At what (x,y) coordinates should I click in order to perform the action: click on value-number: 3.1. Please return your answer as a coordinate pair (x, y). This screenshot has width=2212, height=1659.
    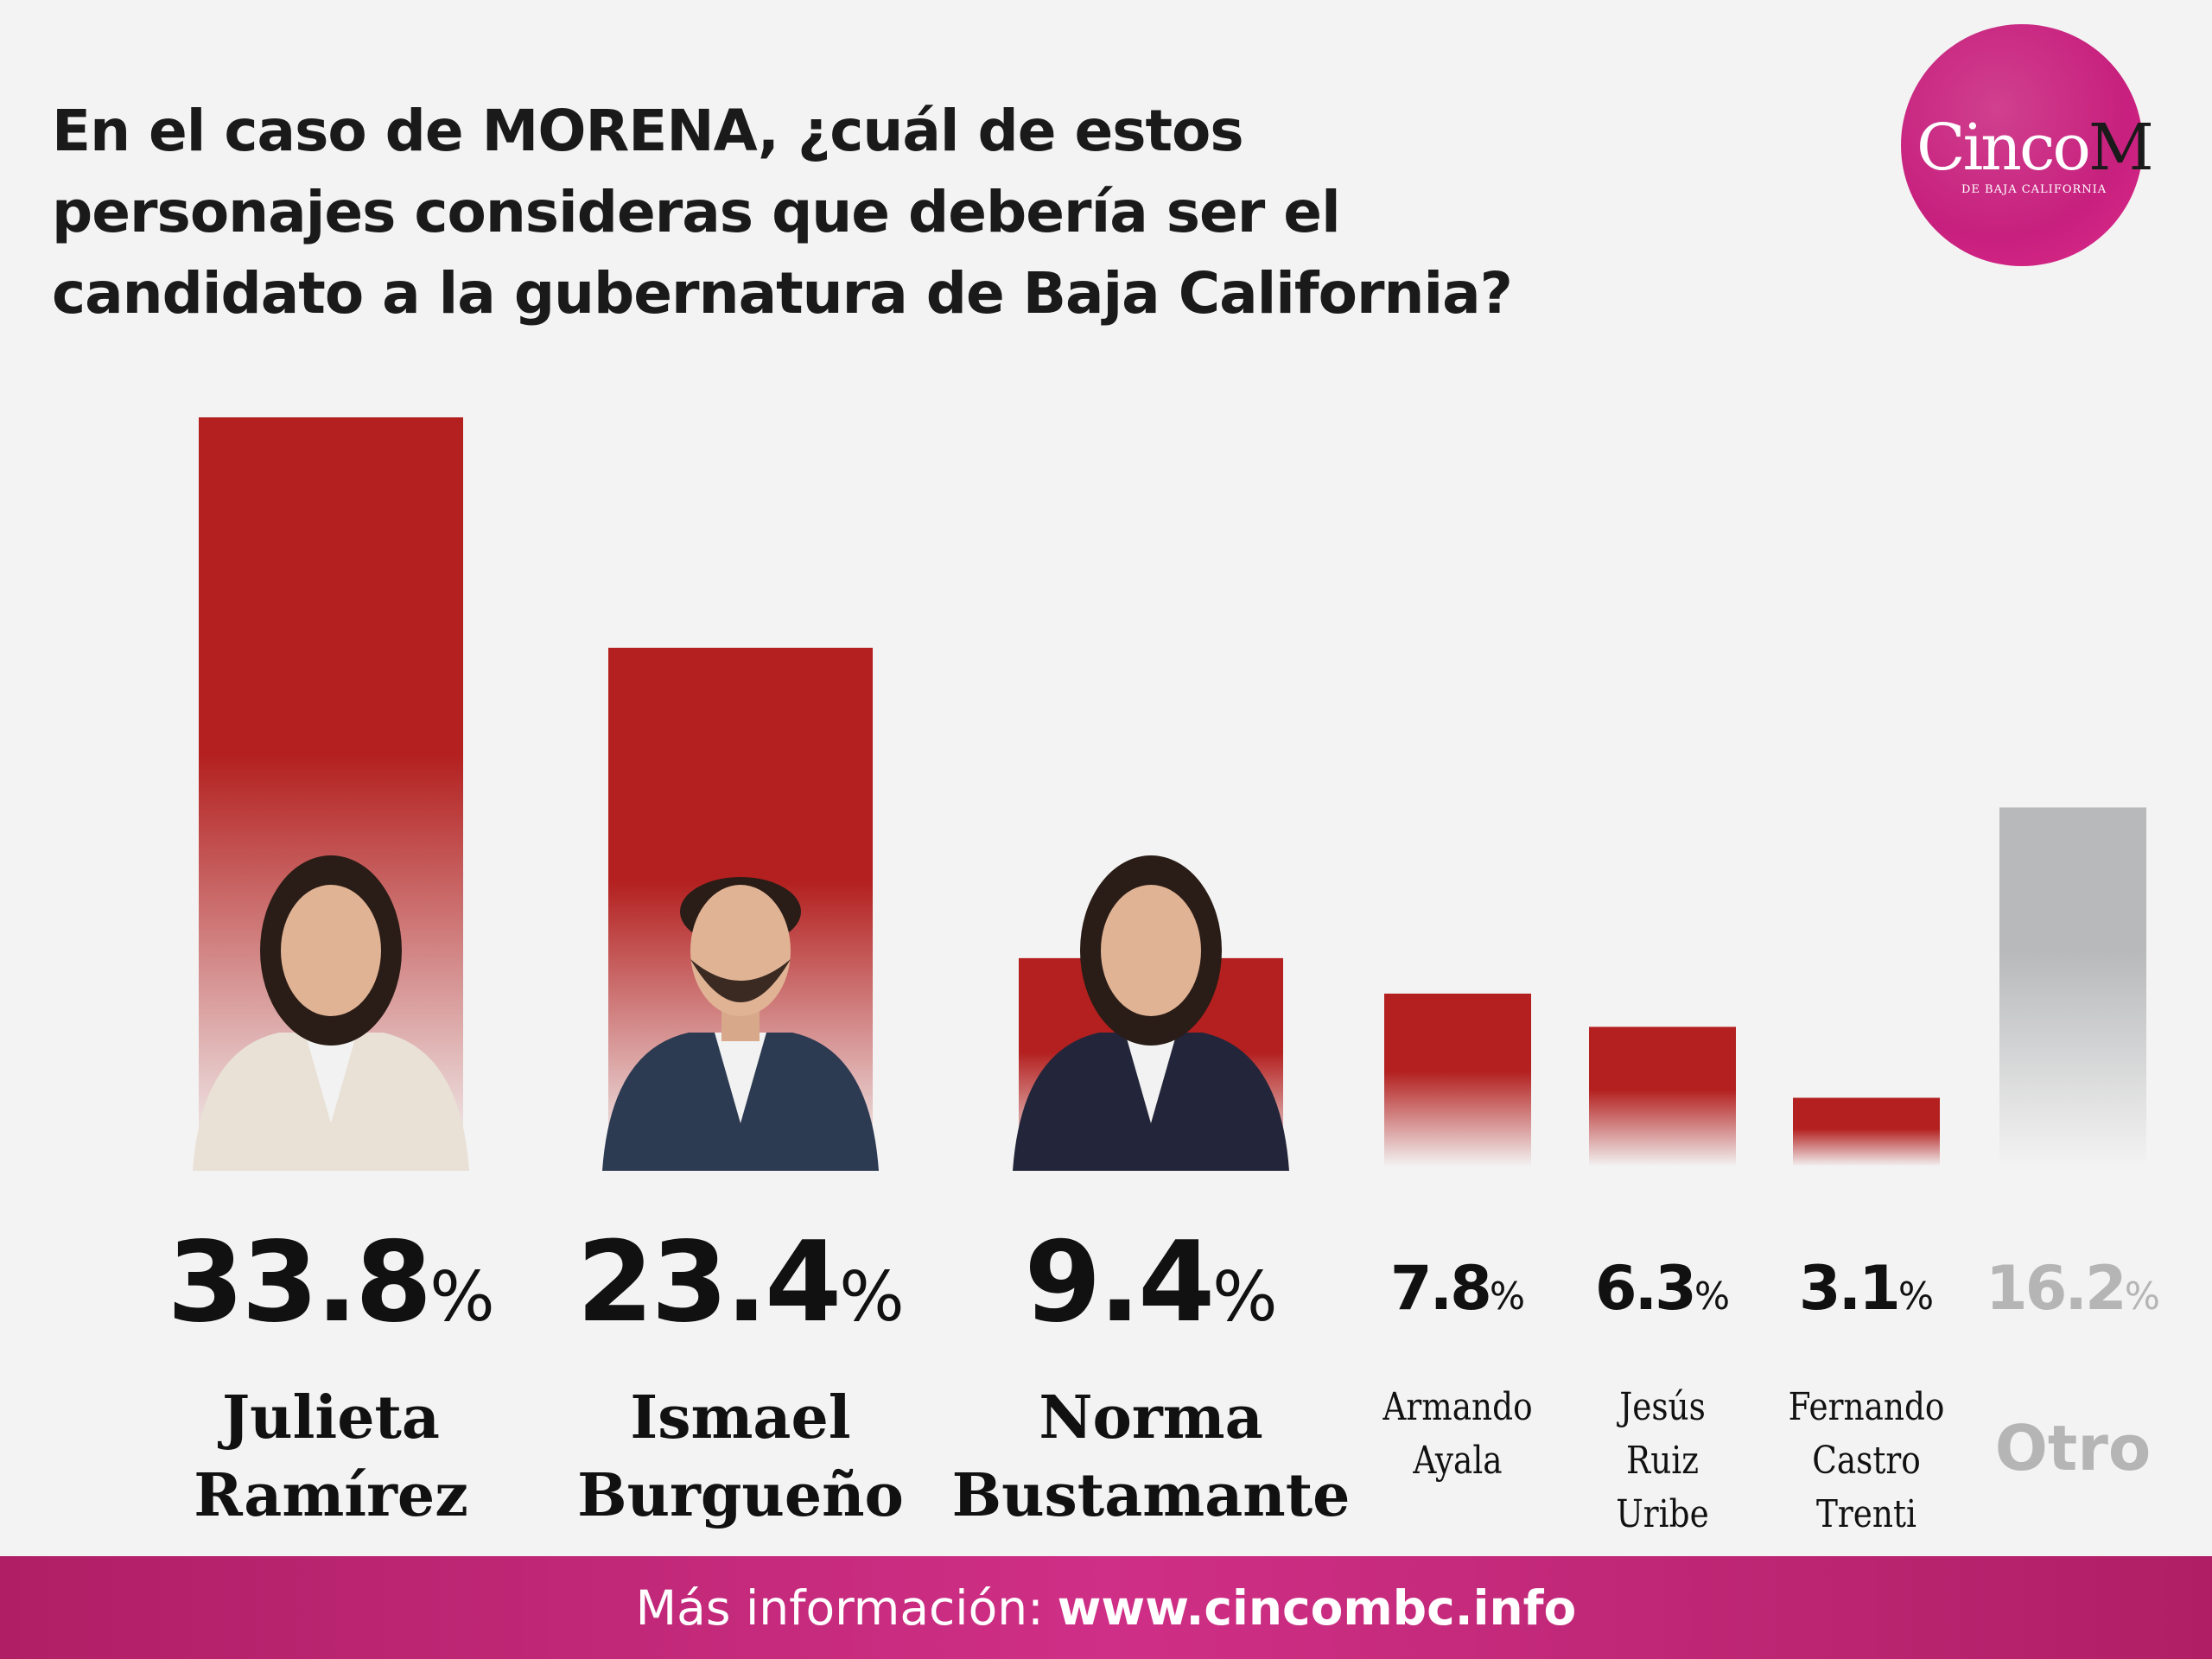
    Looking at the image, I should click on (1849, 1288).